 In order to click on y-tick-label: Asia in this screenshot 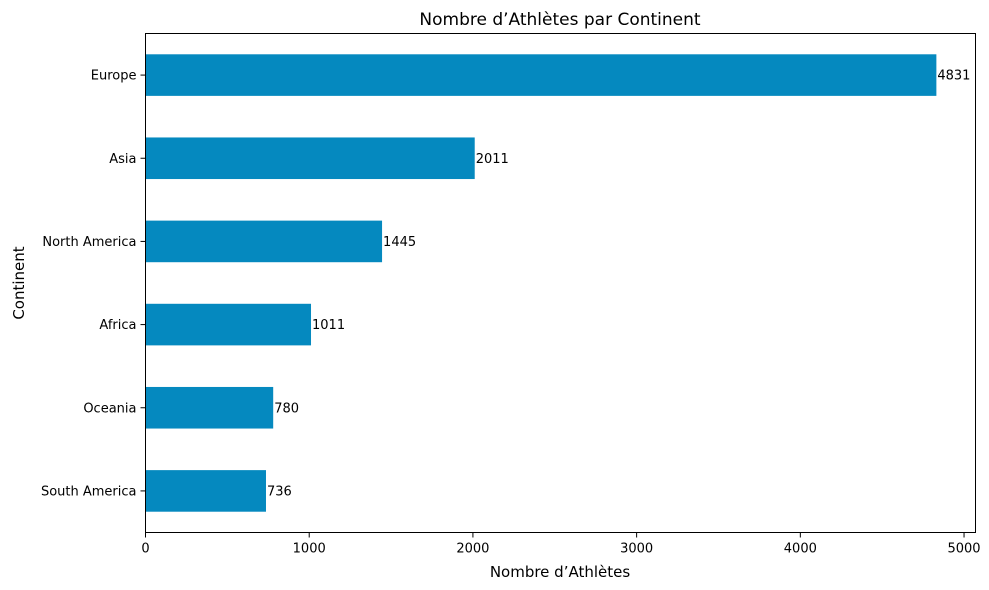, I will do `click(122, 159)`.